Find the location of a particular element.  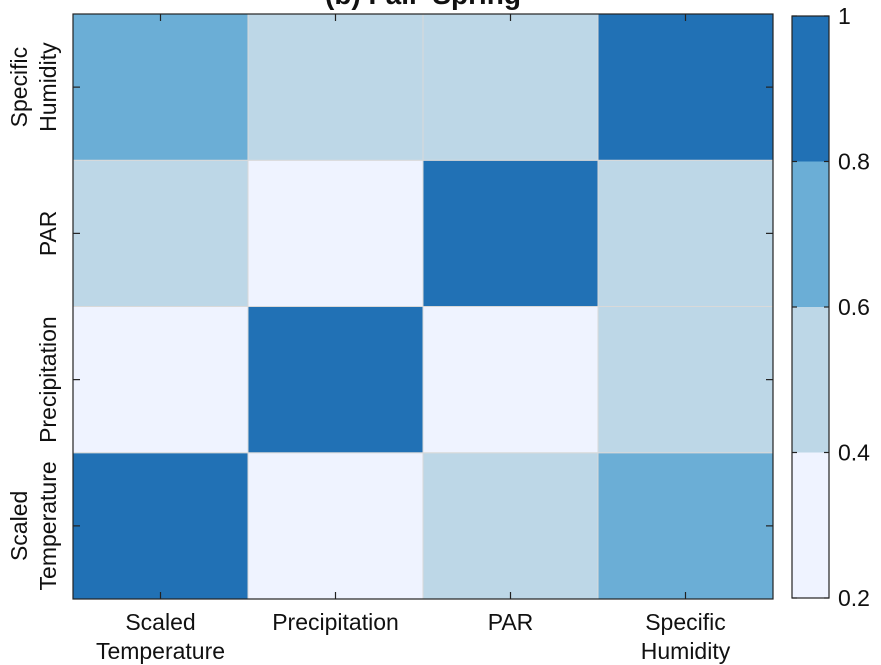

y-tick-label: Scaled is located at coordinates (19, 526).